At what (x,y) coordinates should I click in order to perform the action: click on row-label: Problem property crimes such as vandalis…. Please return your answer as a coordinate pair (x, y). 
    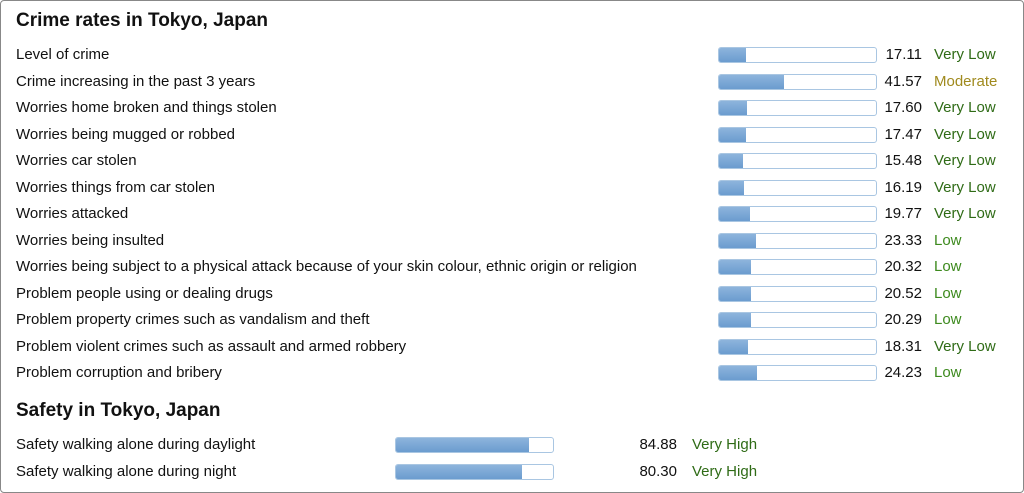
    Looking at the image, I should click on (193, 319).